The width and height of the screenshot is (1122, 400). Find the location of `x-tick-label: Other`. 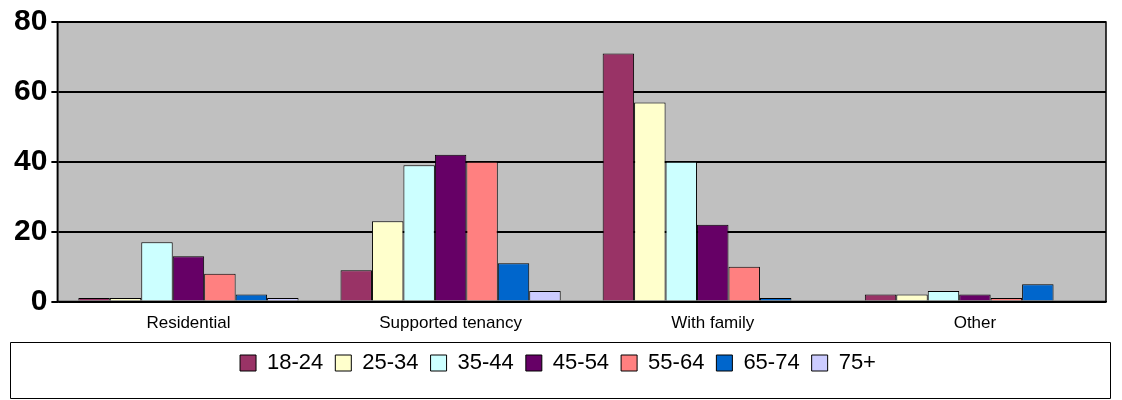

x-tick-label: Other is located at coordinates (975, 323).